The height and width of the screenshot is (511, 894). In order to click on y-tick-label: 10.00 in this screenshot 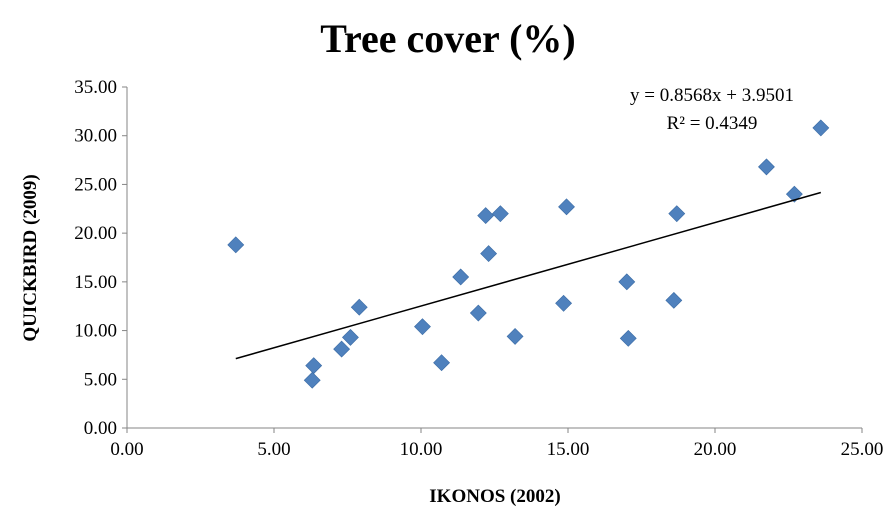, I will do `click(95, 331)`.